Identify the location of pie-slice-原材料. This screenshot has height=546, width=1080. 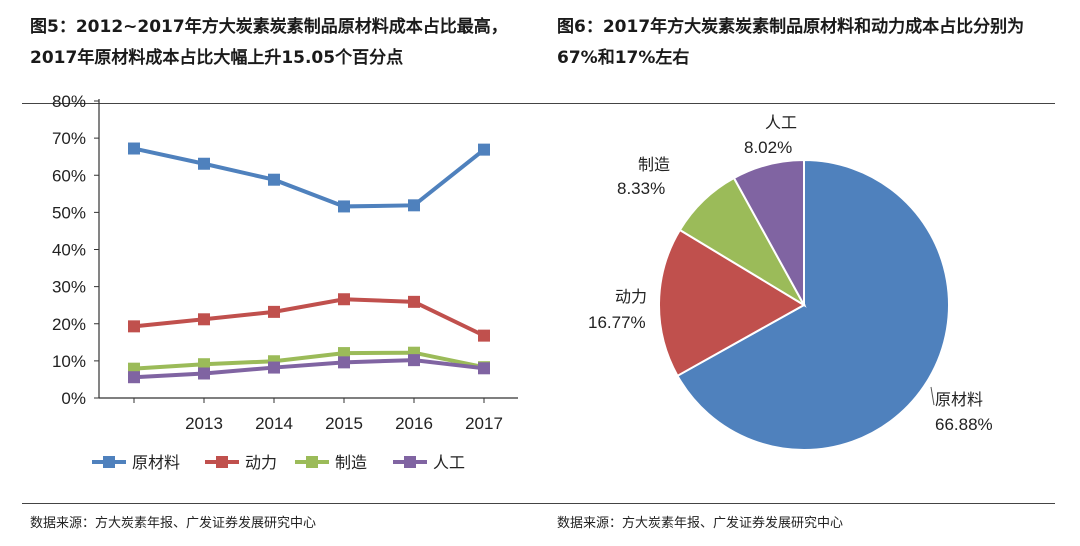
(813, 304).